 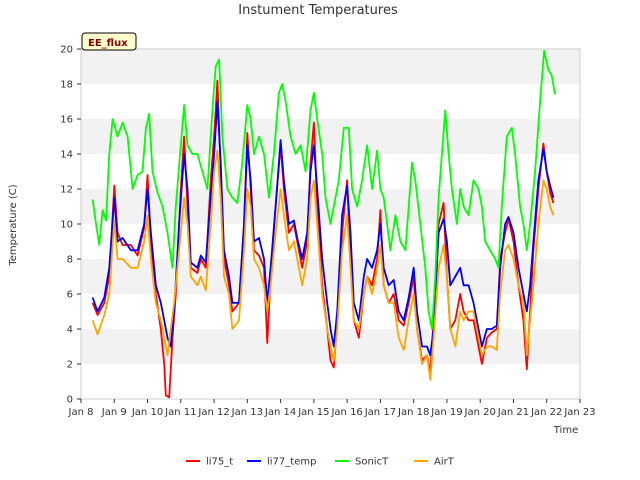 What do you see at coordinates (66, 85) in the screenshot?
I see `y-tick-label: 18` at bounding box center [66, 85].